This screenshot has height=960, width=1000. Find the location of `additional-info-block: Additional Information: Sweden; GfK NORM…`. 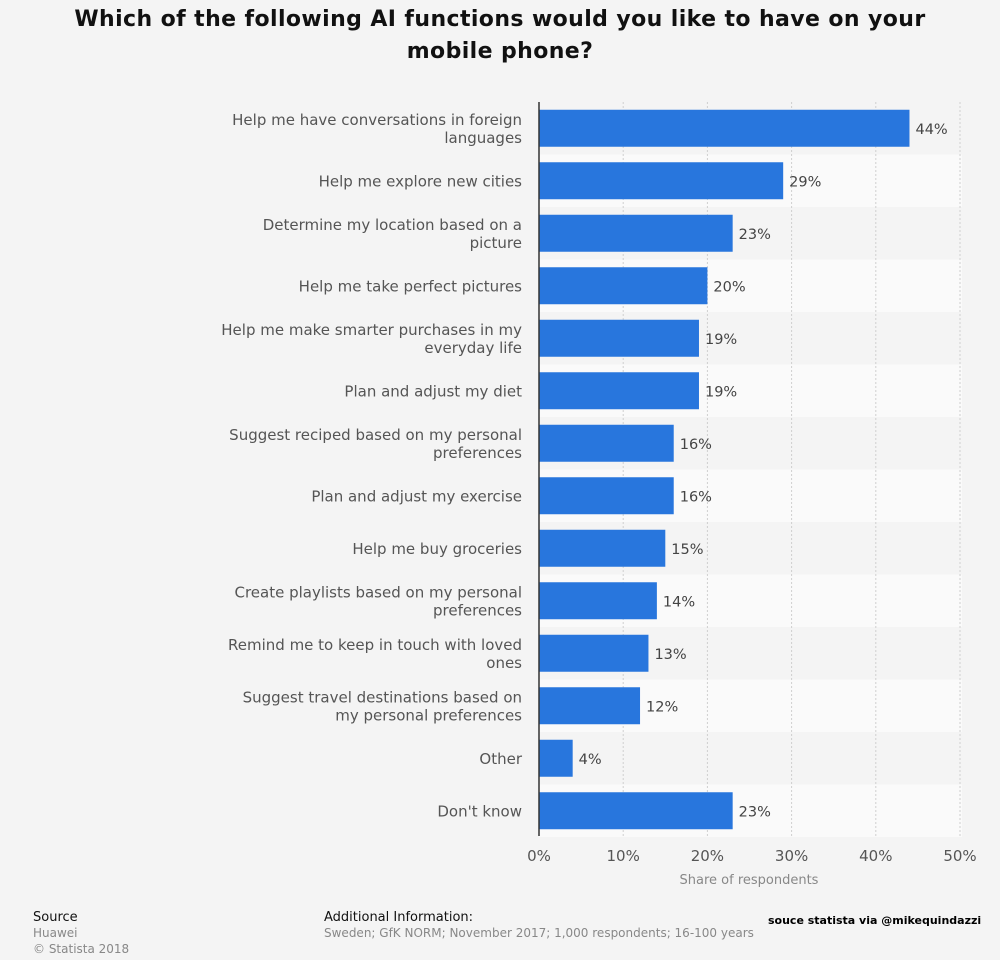

additional-info-block: Additional Information: Sweden; GfK NORM… is located at coordinates (539, 925).